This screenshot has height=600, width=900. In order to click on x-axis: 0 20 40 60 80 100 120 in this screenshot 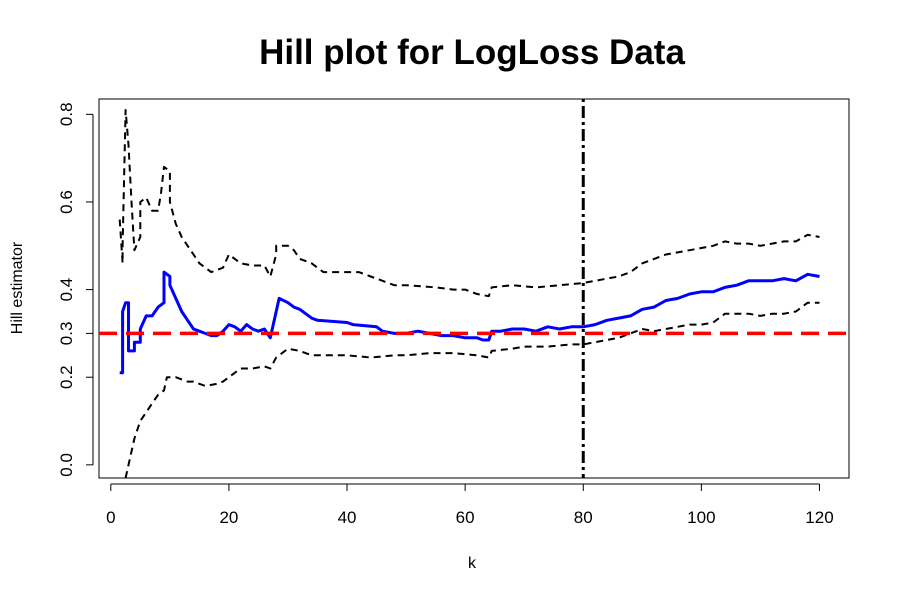, I will do `click(470, 505)`.